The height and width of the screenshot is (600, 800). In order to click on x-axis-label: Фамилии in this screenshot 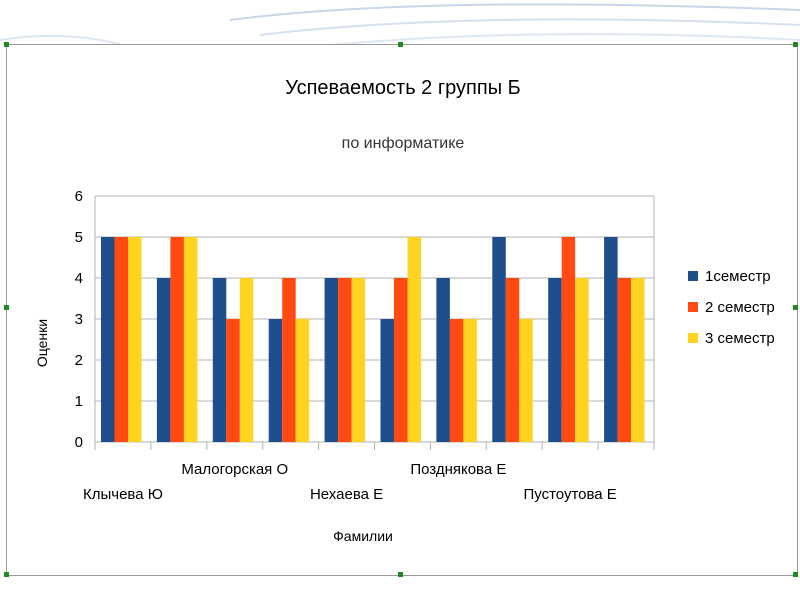, I will do `click(363, 536)`.